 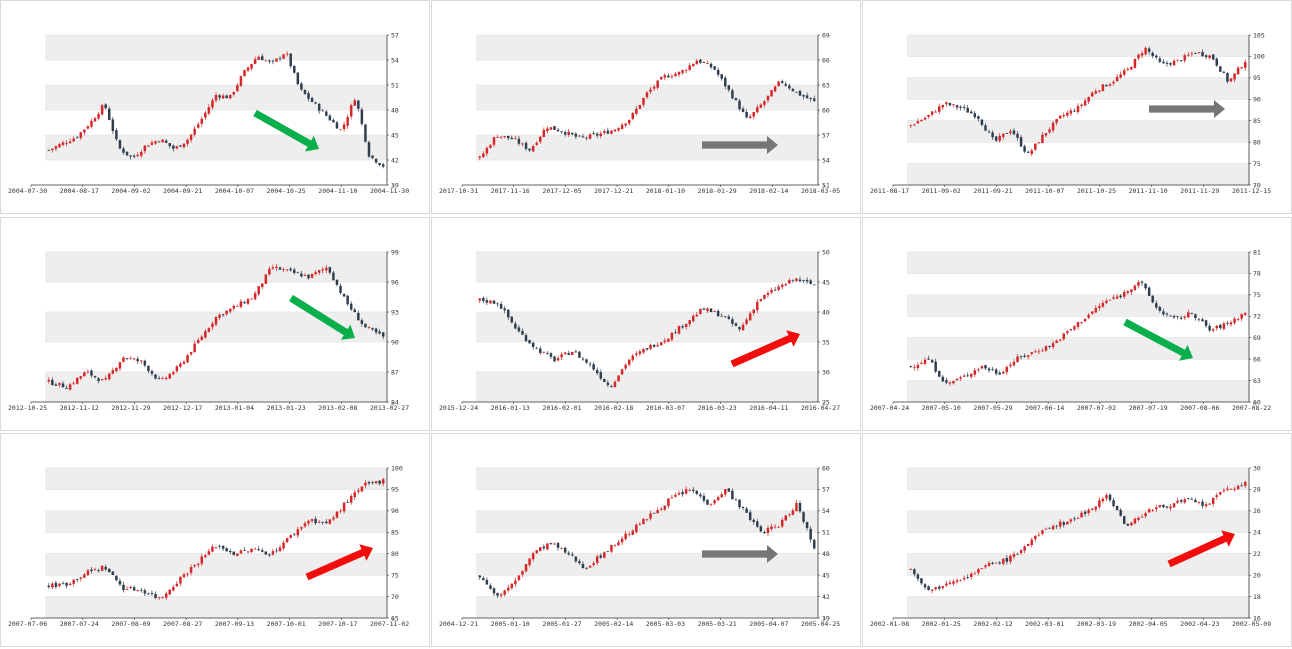 What do you see at coordinates (79, 624) in the screenshot?
I see `x-tick-label: 2007-07-24` at bounding box center [79, 624].